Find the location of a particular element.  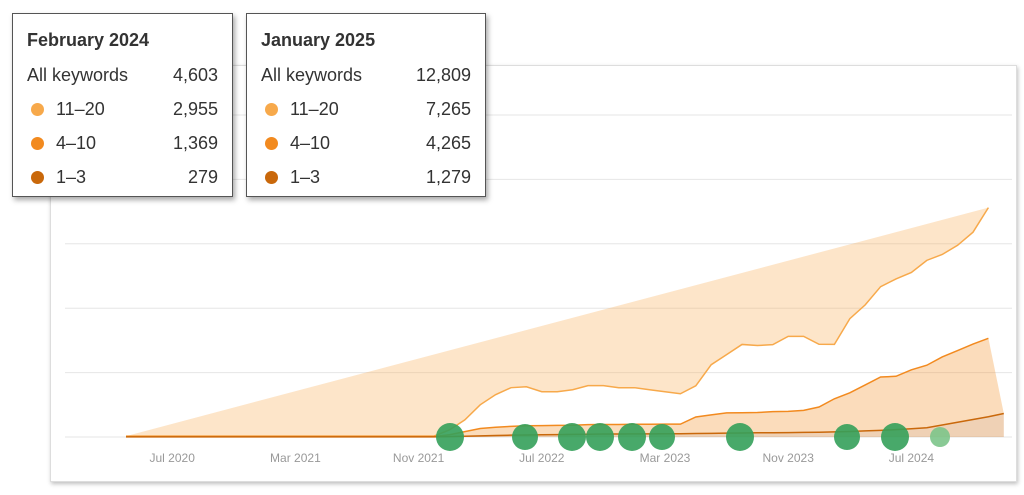

x-tick-label: Jul 2022 is located at coordinates (542, 458).